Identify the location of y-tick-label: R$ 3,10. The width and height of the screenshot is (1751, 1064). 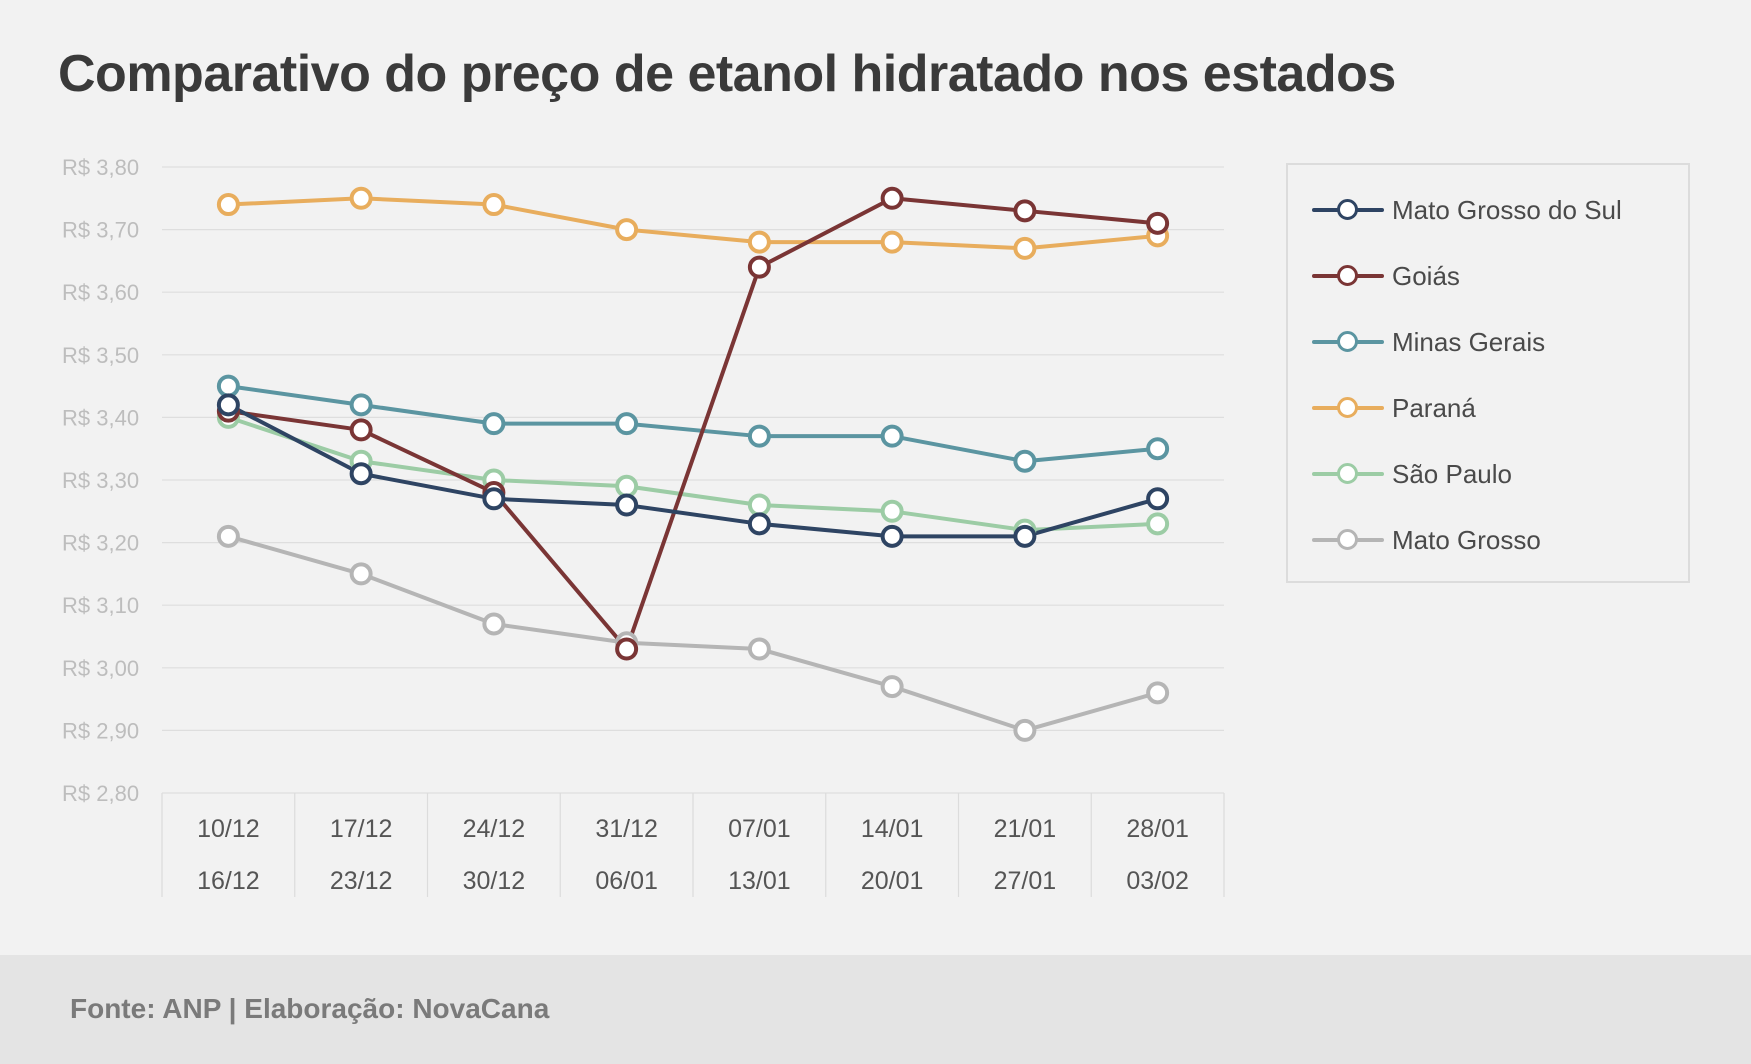
(100, 605).